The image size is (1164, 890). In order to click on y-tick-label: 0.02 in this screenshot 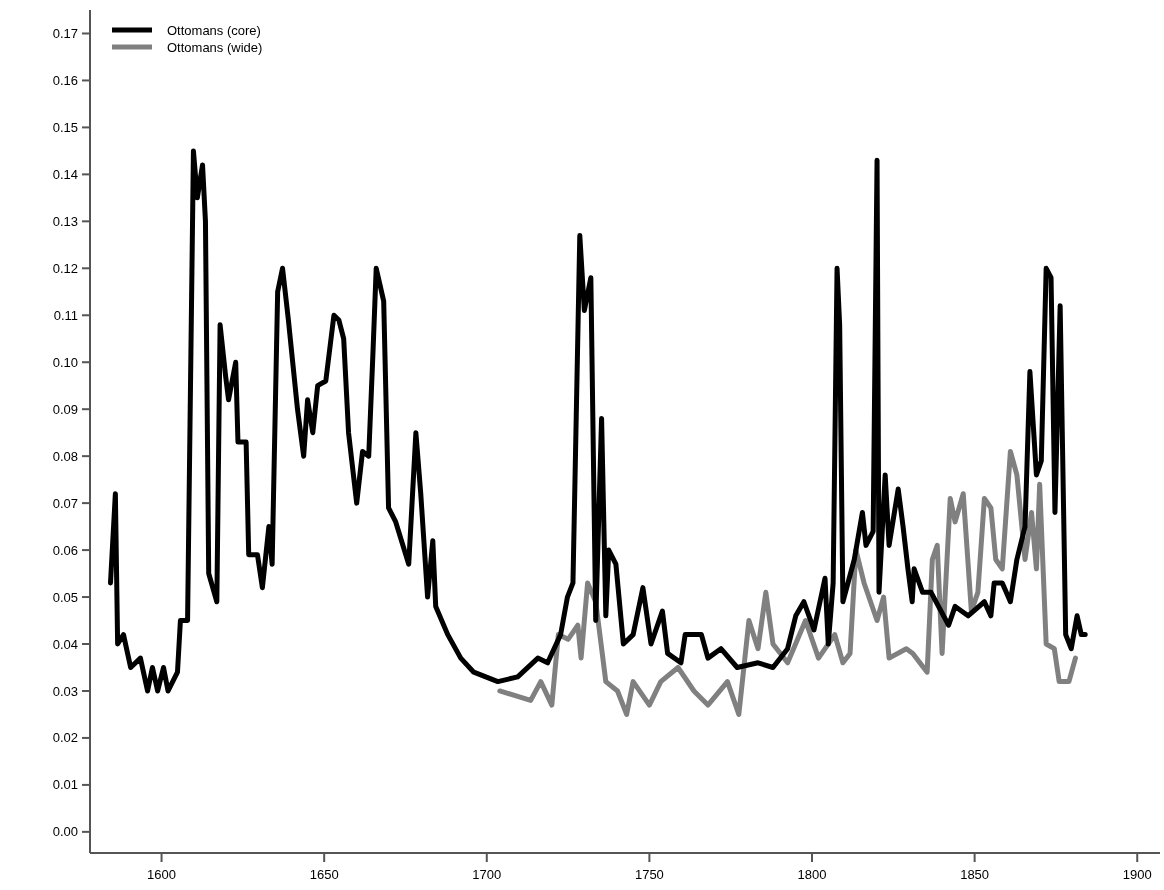, I will do `click(65, 738)`.